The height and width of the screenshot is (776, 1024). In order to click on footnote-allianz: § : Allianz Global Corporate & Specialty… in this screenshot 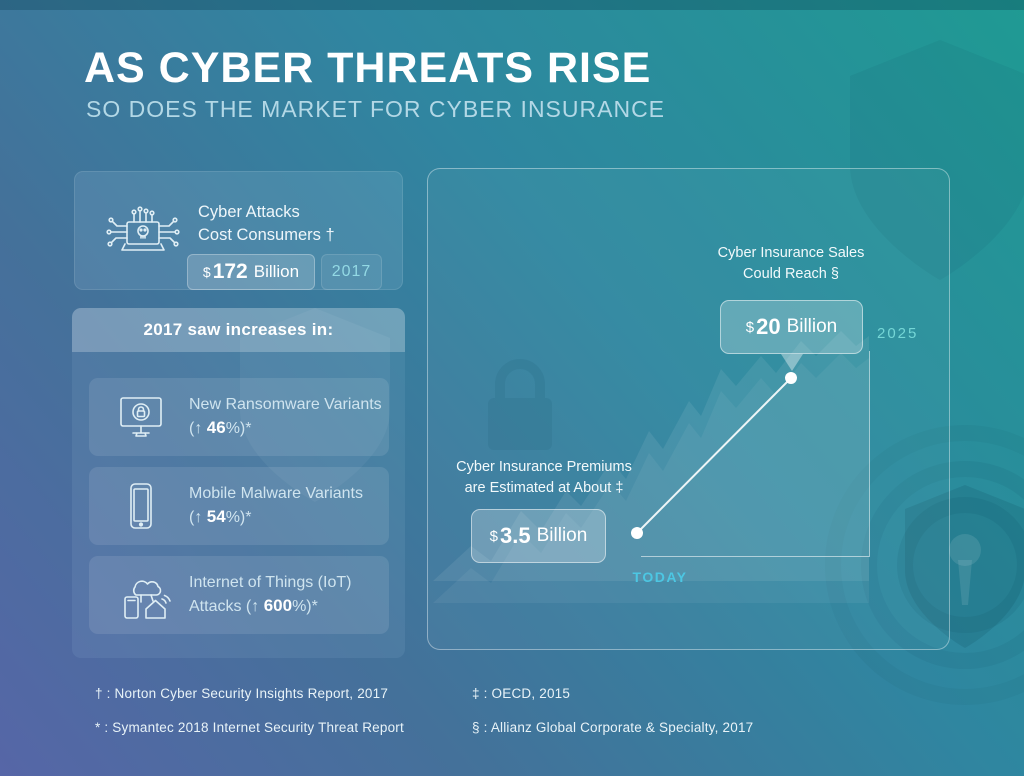, I will do `click(613, 727)`.